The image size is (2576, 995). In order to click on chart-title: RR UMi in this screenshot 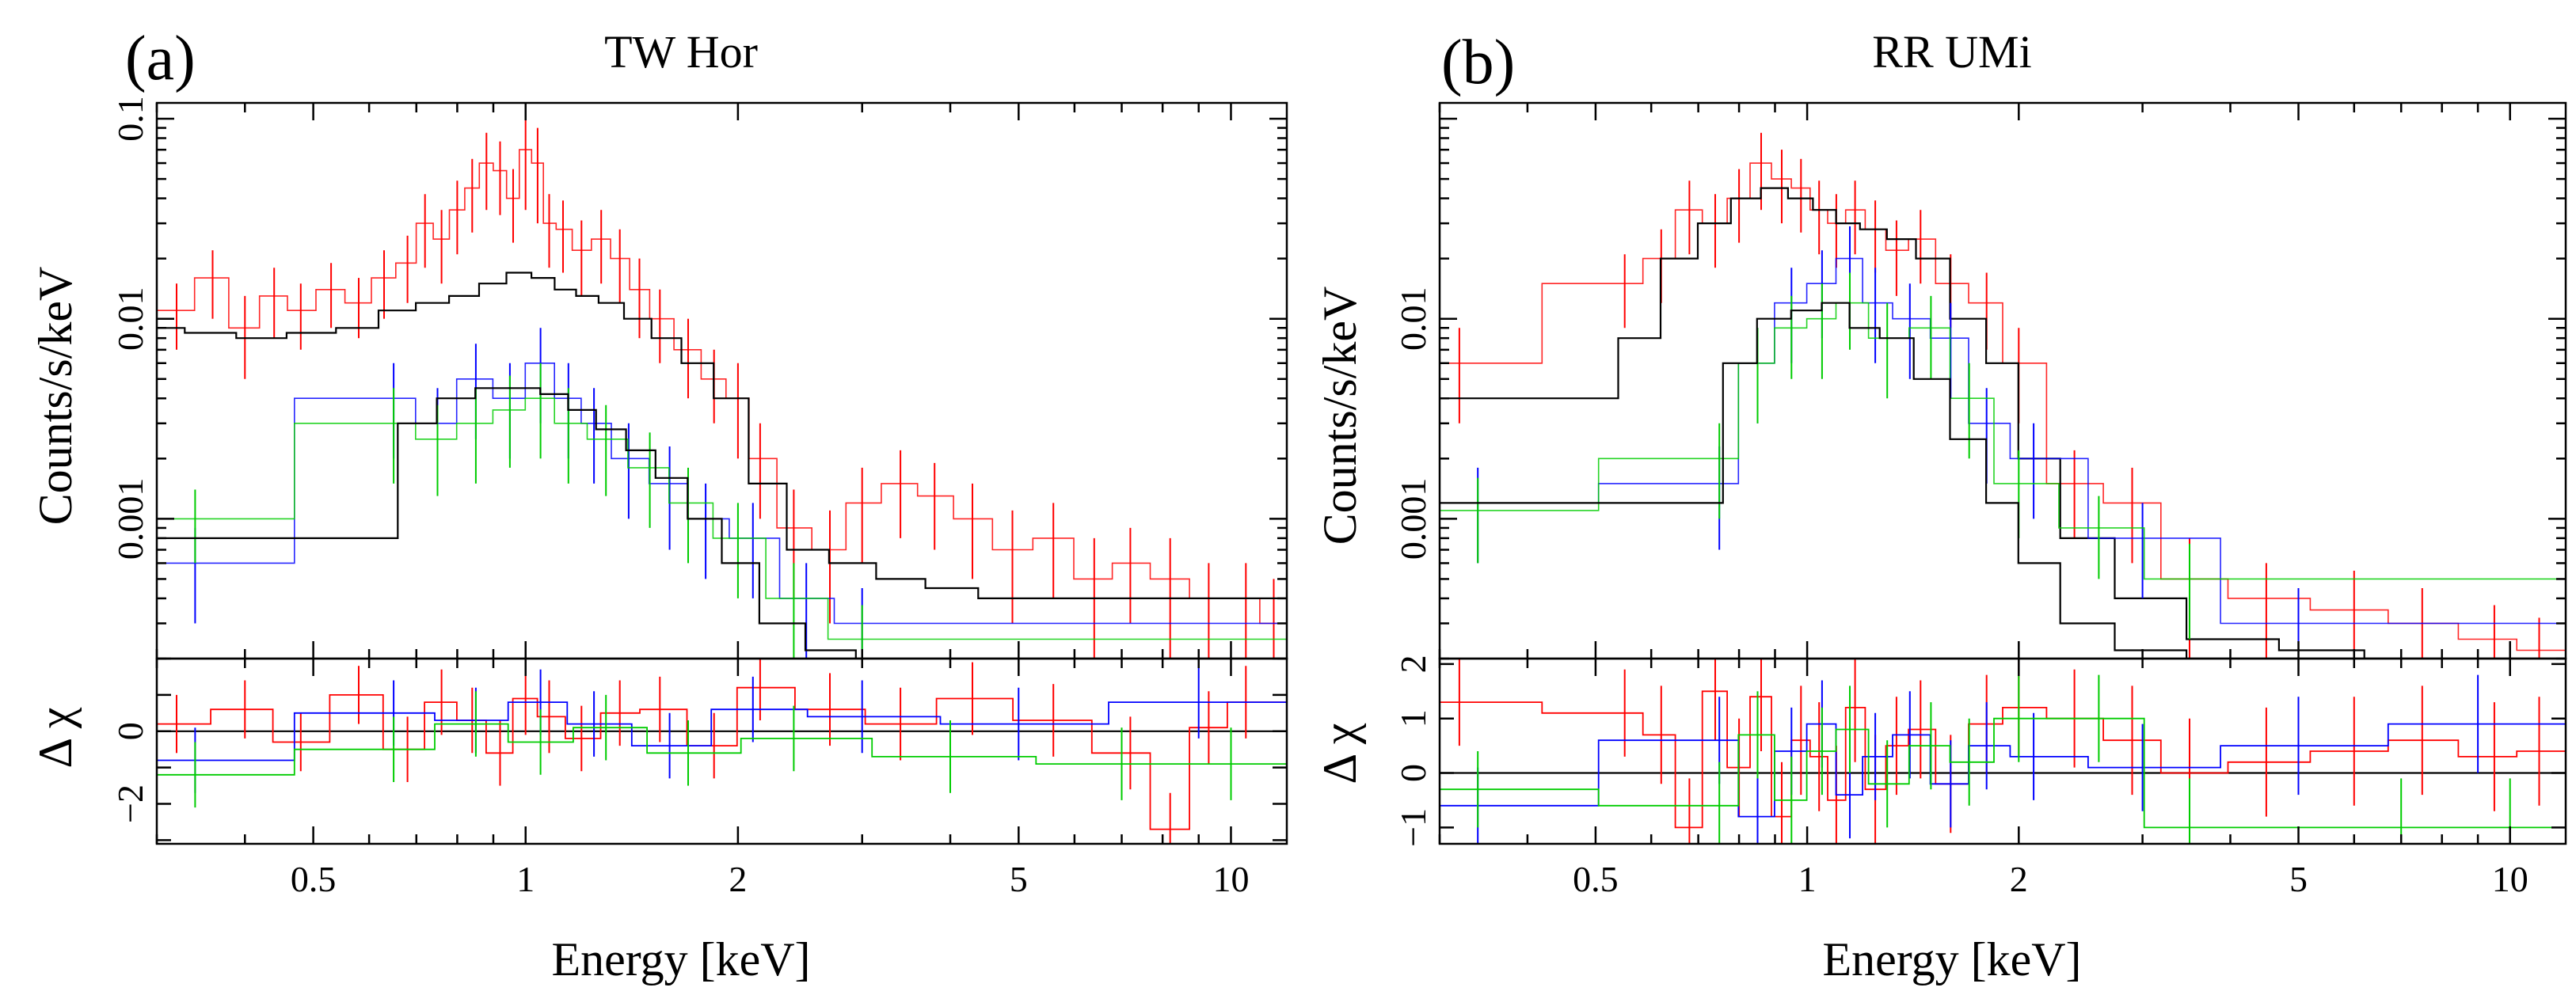, I will do `click(1951, 52)`.